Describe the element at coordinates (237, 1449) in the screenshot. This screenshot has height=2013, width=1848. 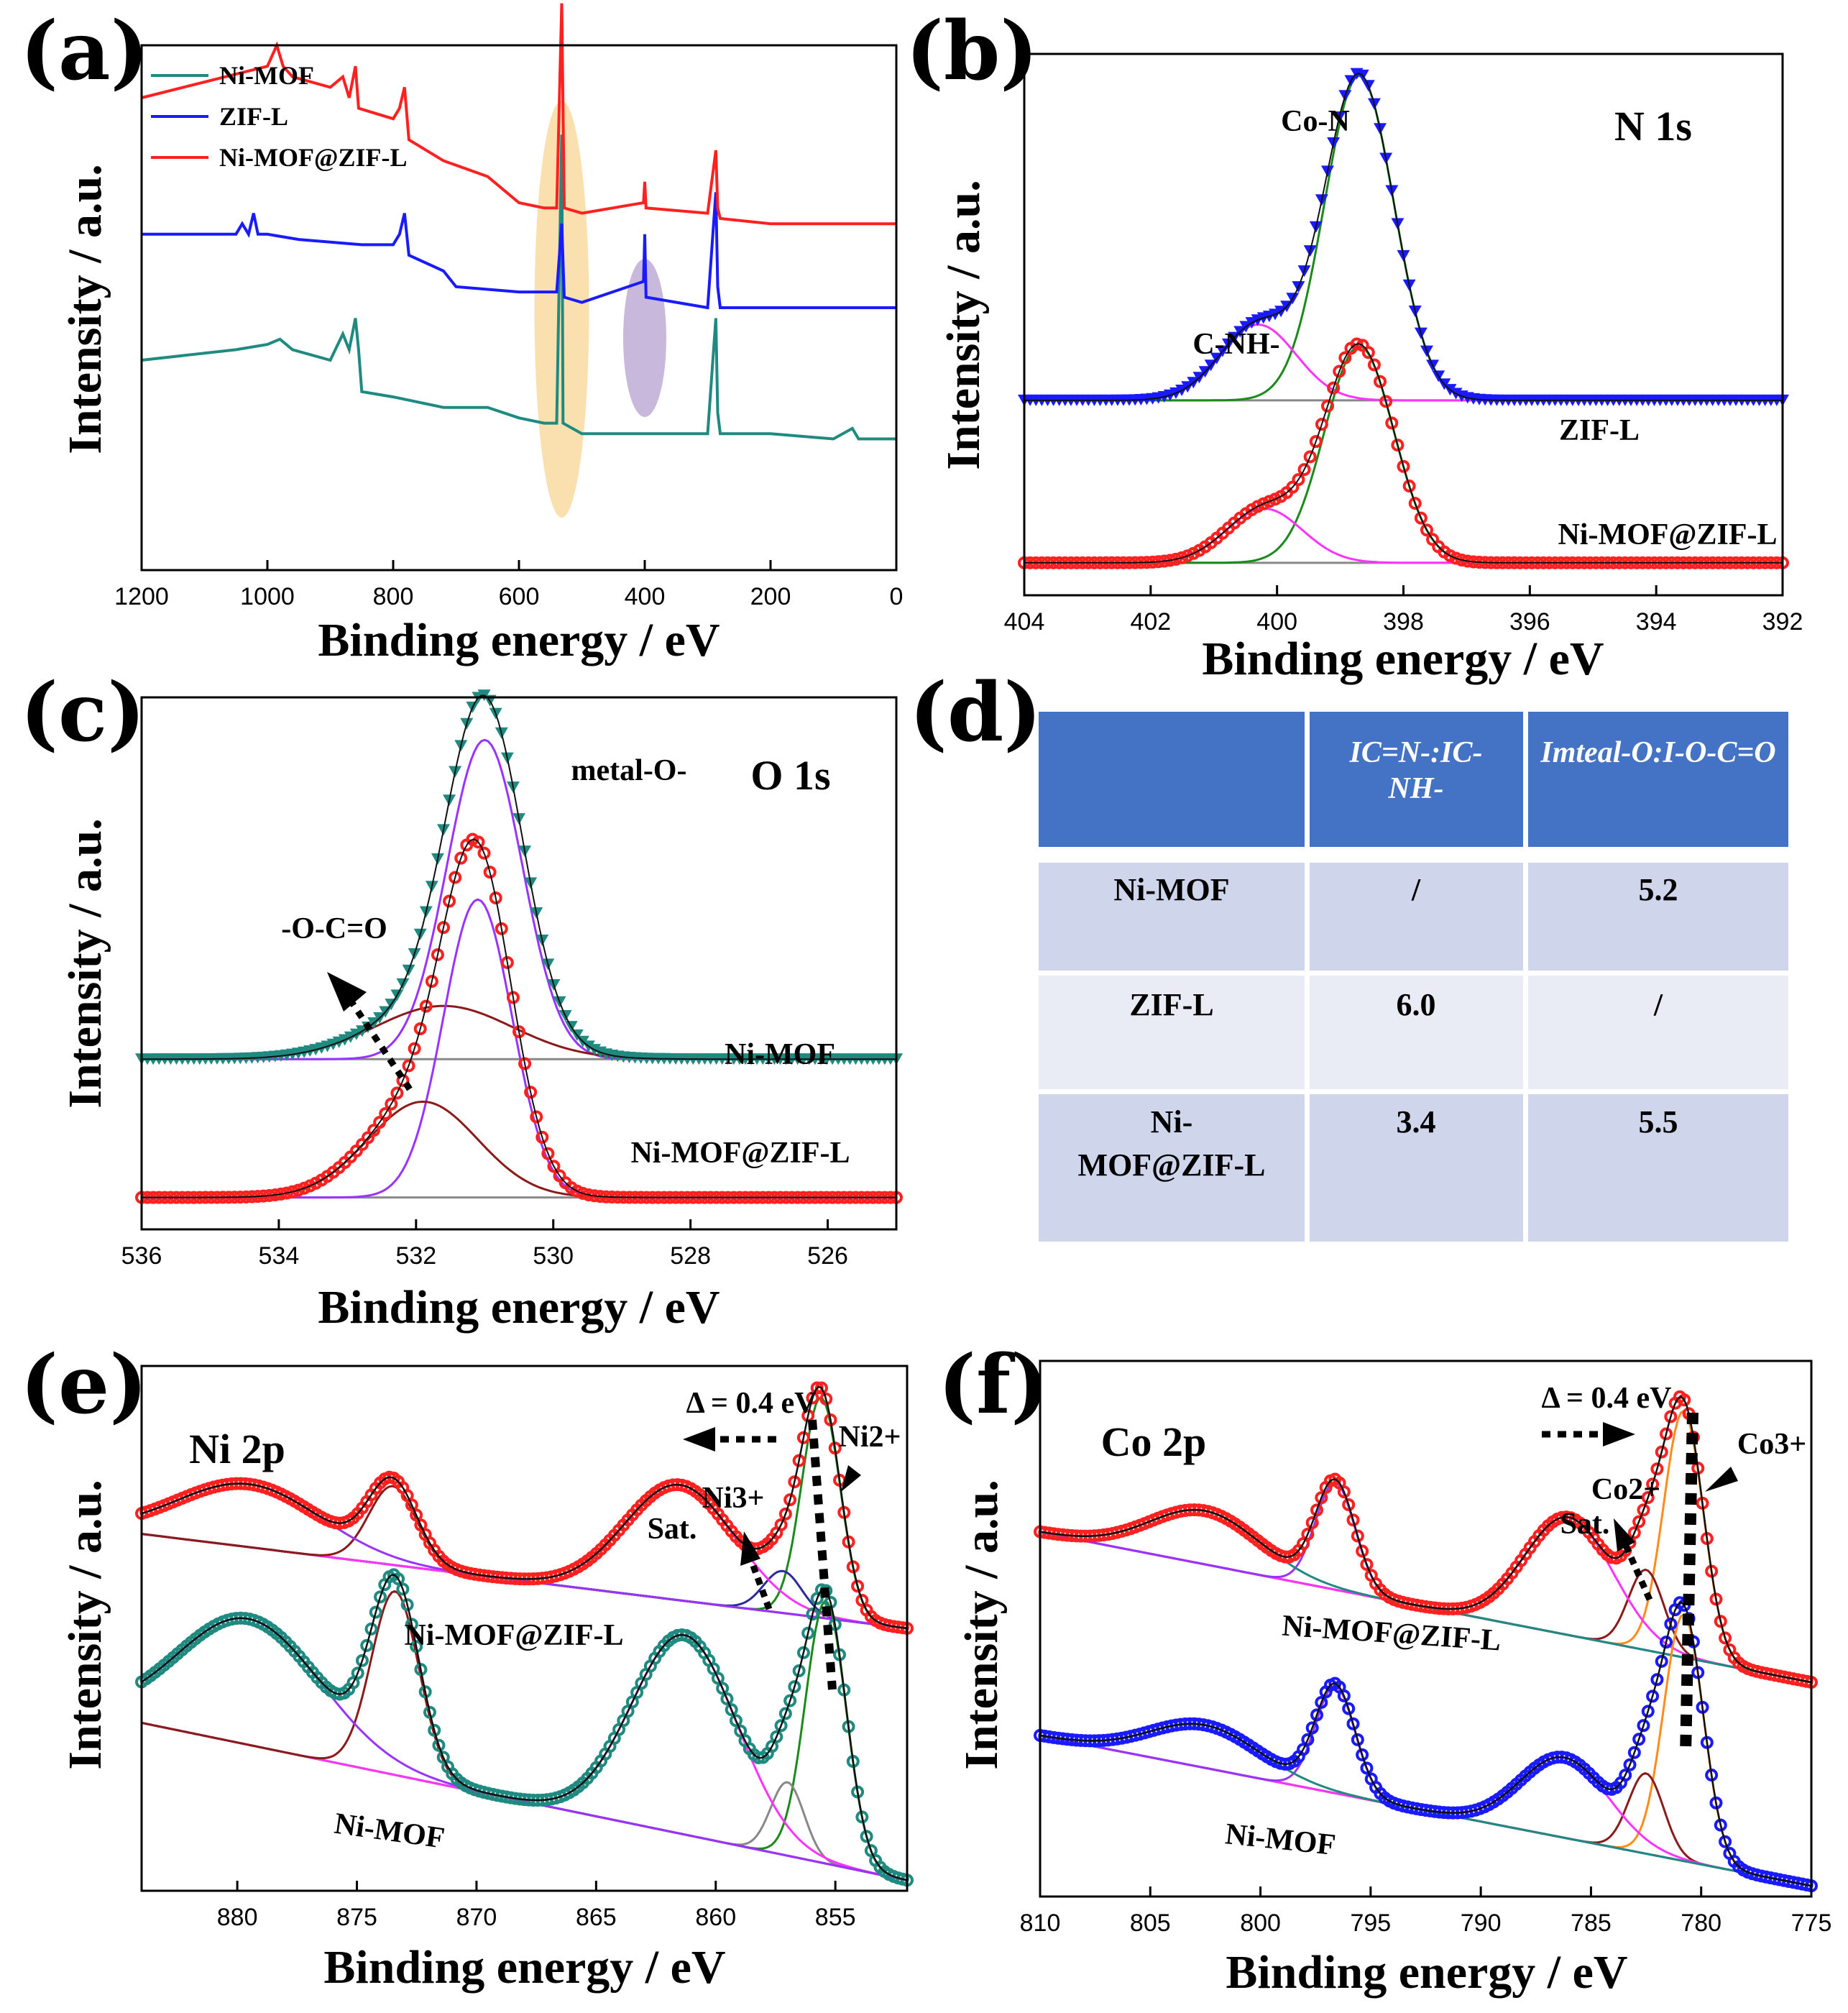
I see `panel-e-title: Ni 2p` at that location.